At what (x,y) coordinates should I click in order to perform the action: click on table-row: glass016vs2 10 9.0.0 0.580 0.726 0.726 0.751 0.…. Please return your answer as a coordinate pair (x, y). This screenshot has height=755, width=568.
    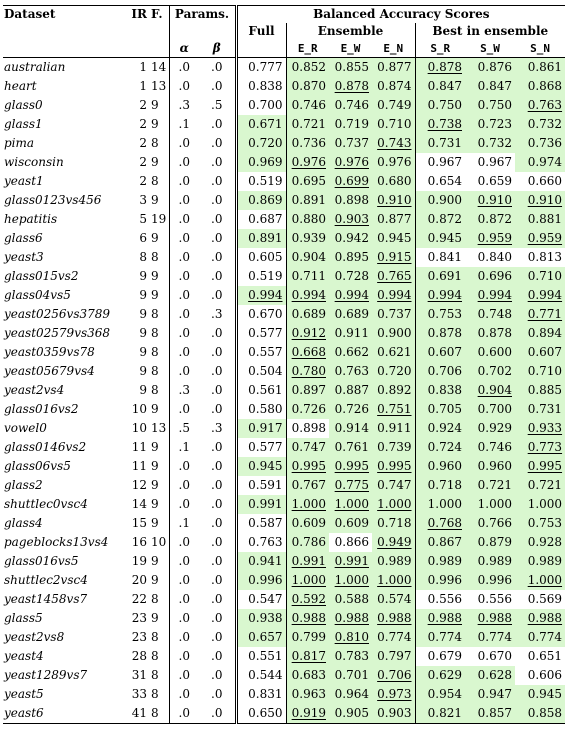
    Looking at the image, I should click on (284, 409).